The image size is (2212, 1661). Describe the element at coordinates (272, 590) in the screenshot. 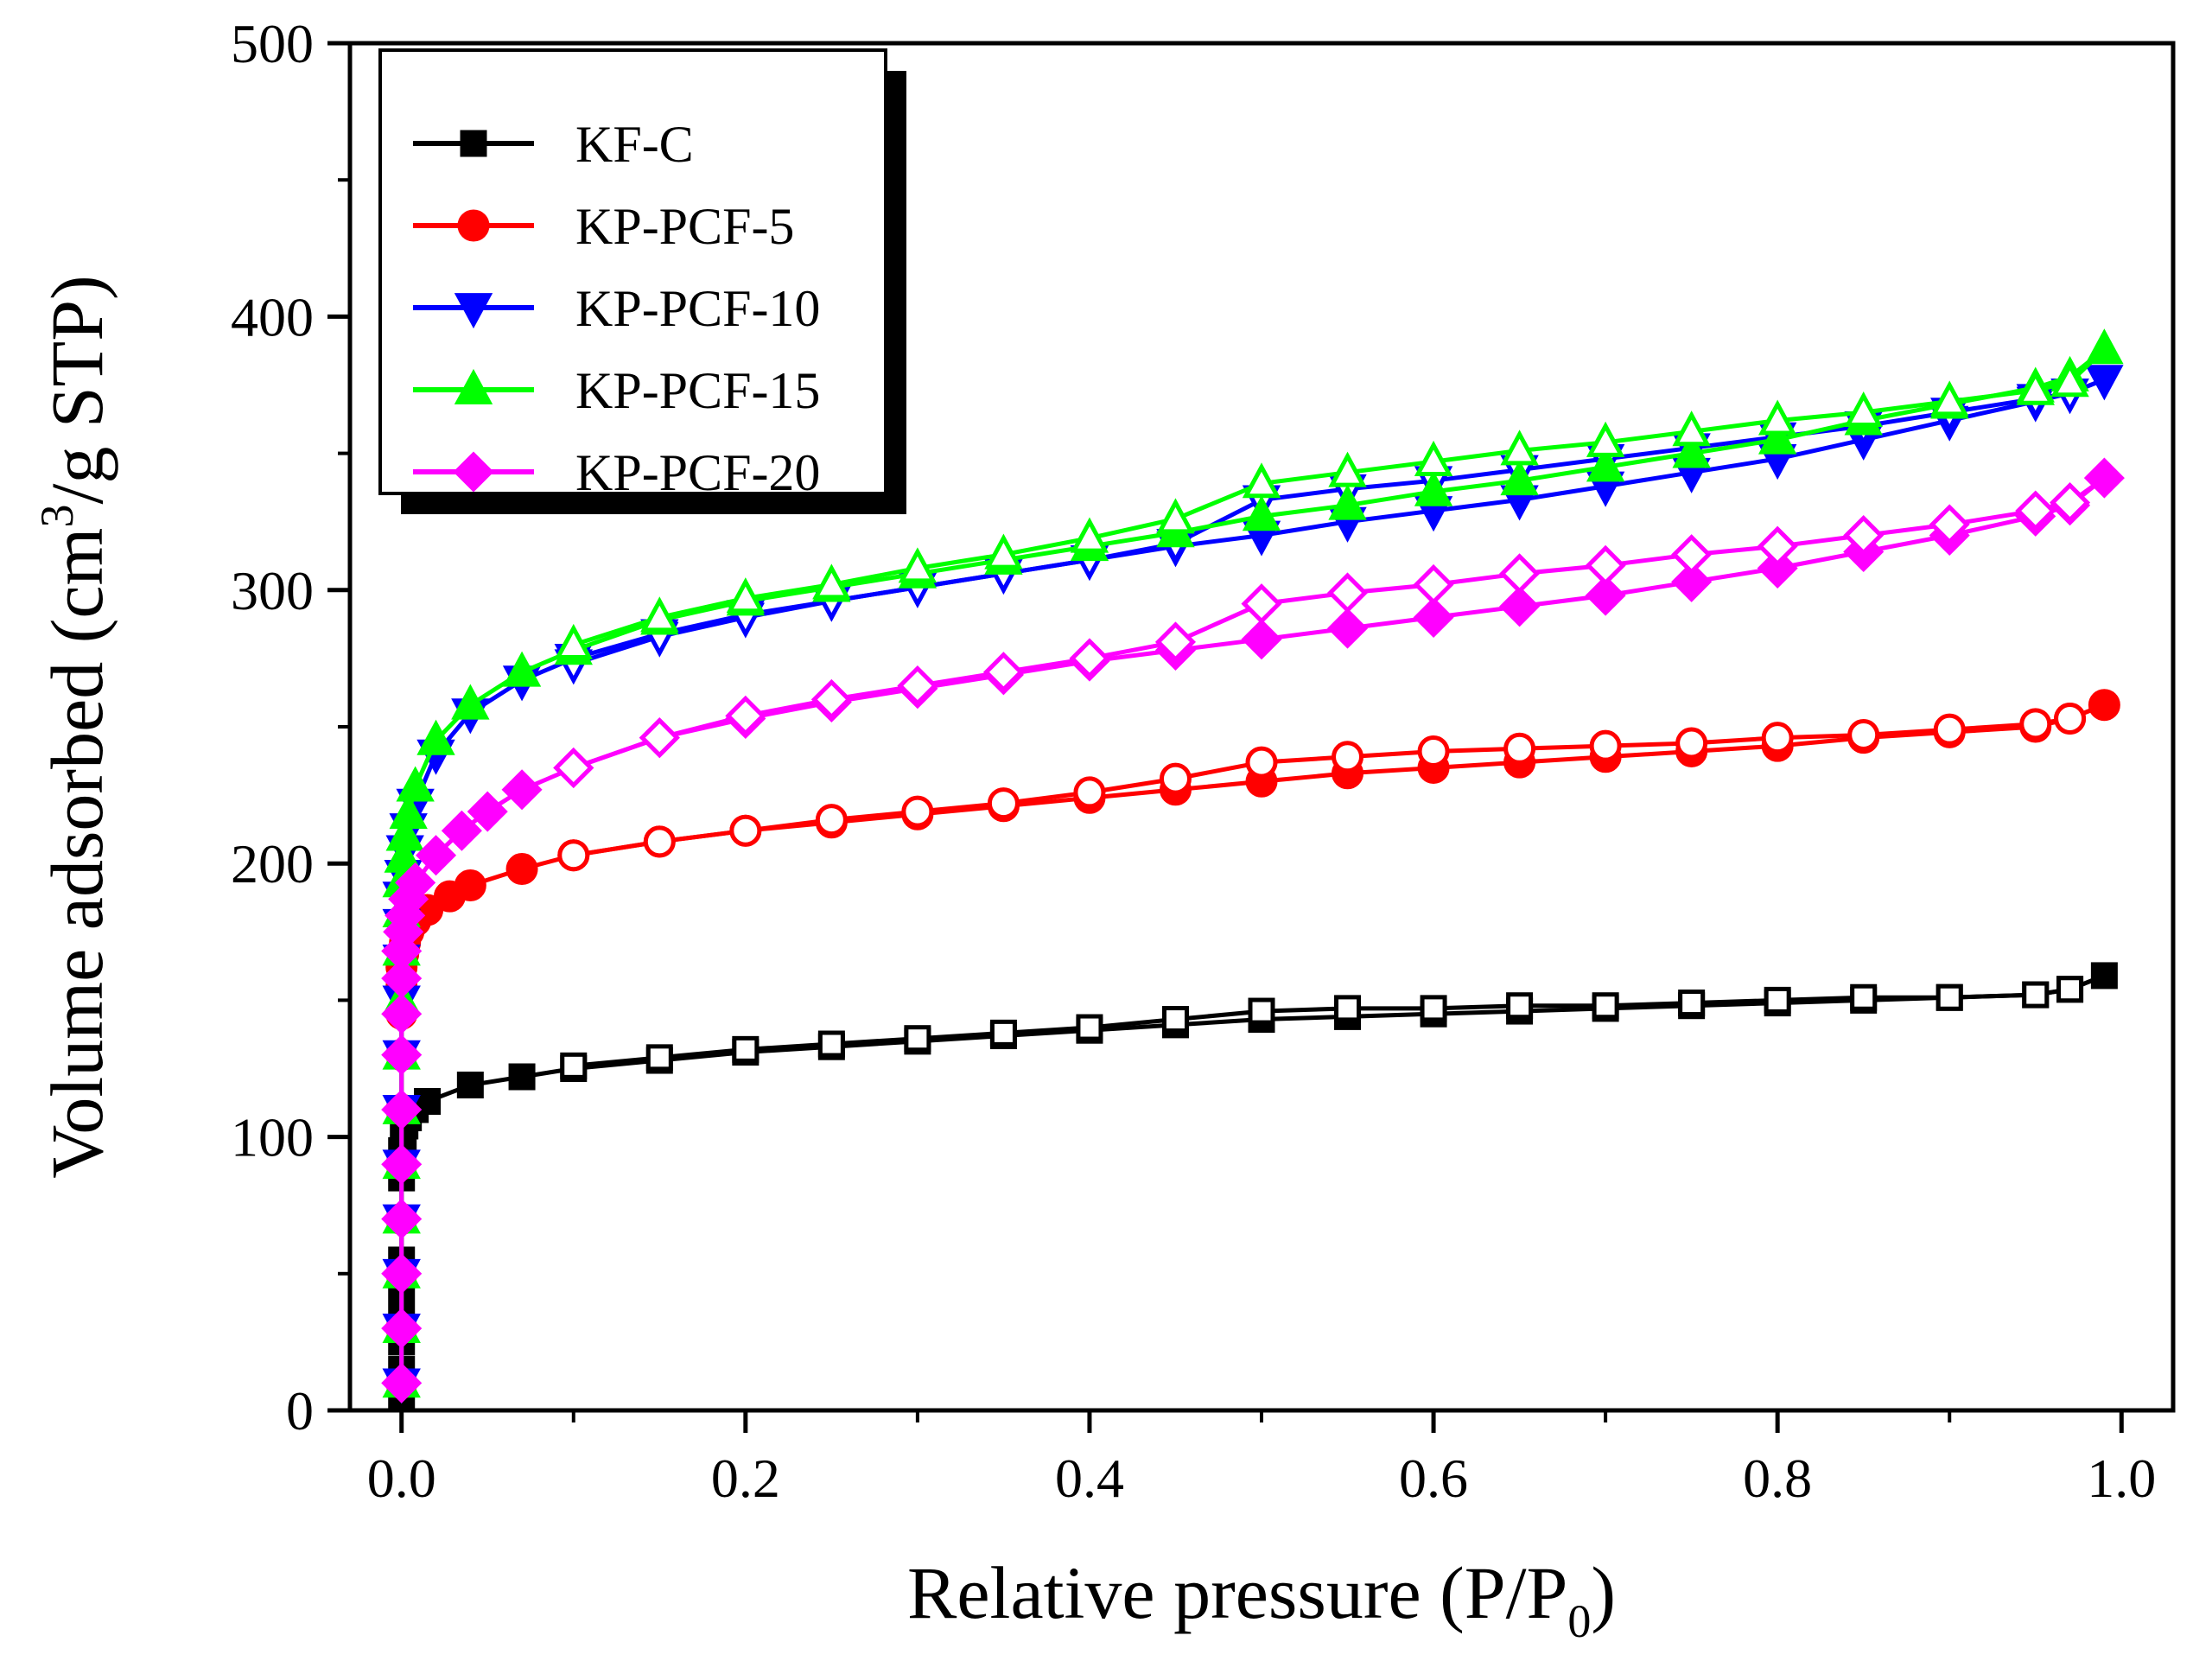

I see `y-tick-label: 300` at that location.